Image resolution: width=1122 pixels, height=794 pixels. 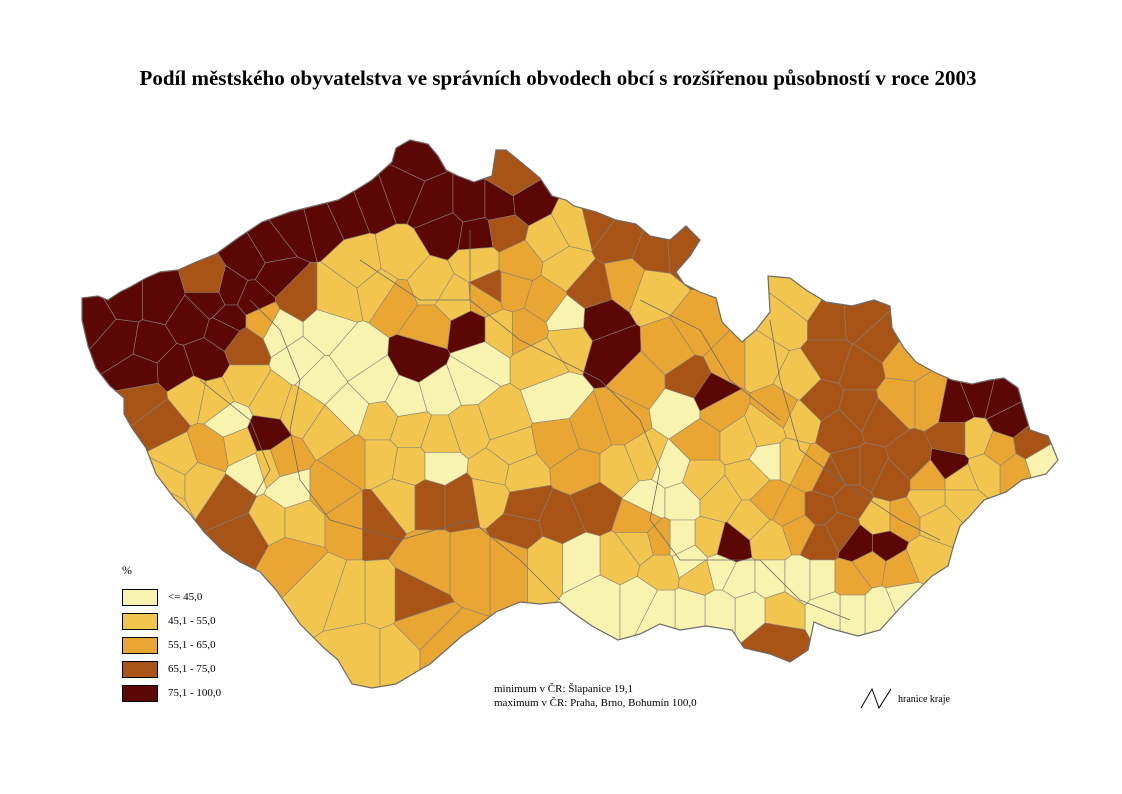 I want to click on legend-item: 45,1 - 55,0, so click(x=171, y=621).